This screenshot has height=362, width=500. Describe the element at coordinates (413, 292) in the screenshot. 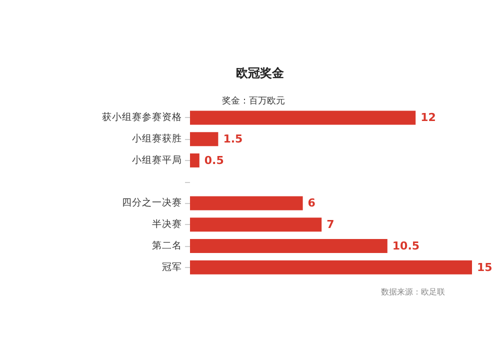

I see `source-note: 数据来源：欧足联` at that location.